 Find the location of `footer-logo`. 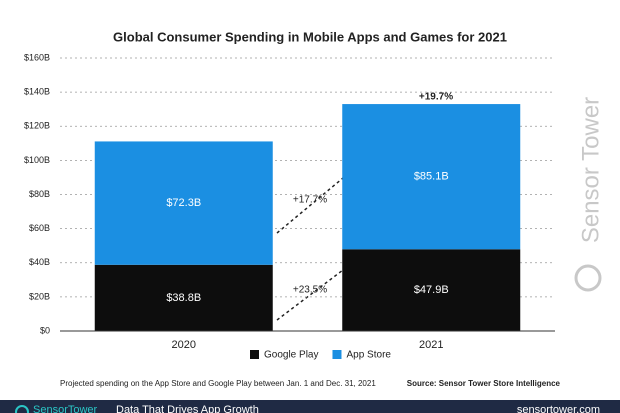

footer-logo is located at coordinates (22, 409).